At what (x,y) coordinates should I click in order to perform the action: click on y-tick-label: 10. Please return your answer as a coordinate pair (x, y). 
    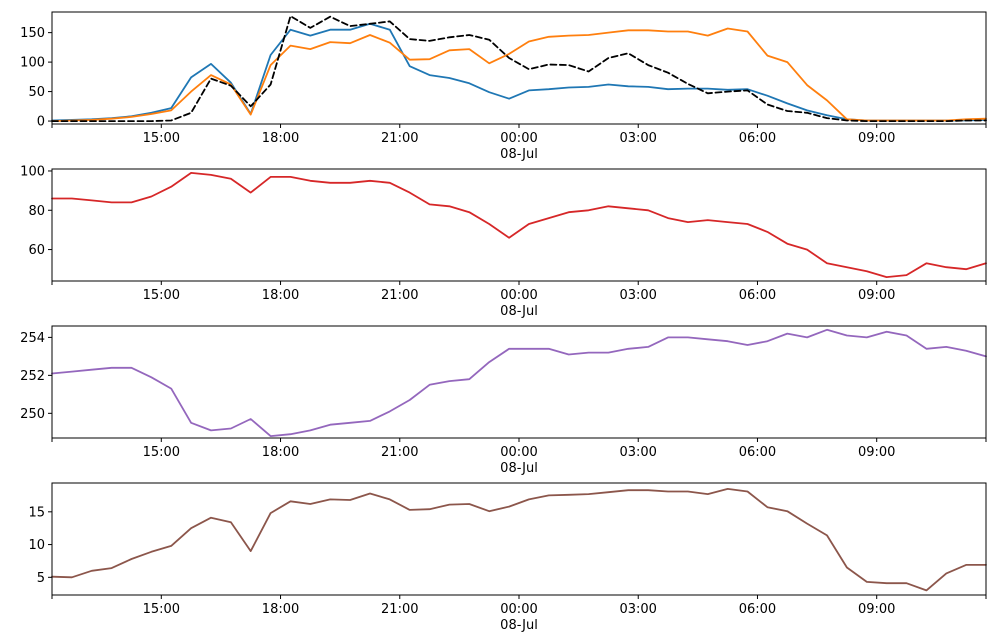
    Looking at the image, I should click on (36, 545).